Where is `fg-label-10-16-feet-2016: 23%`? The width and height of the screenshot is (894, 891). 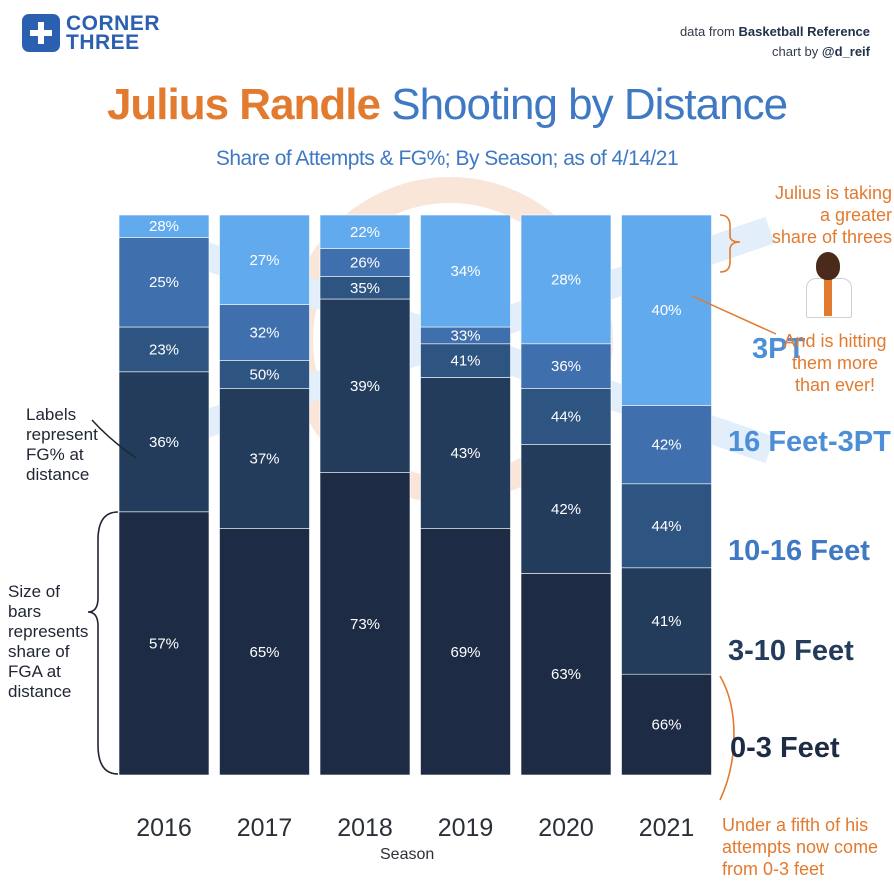
fg-label-10-16-feet-2016: 23% is located at coordinates (164, 349).